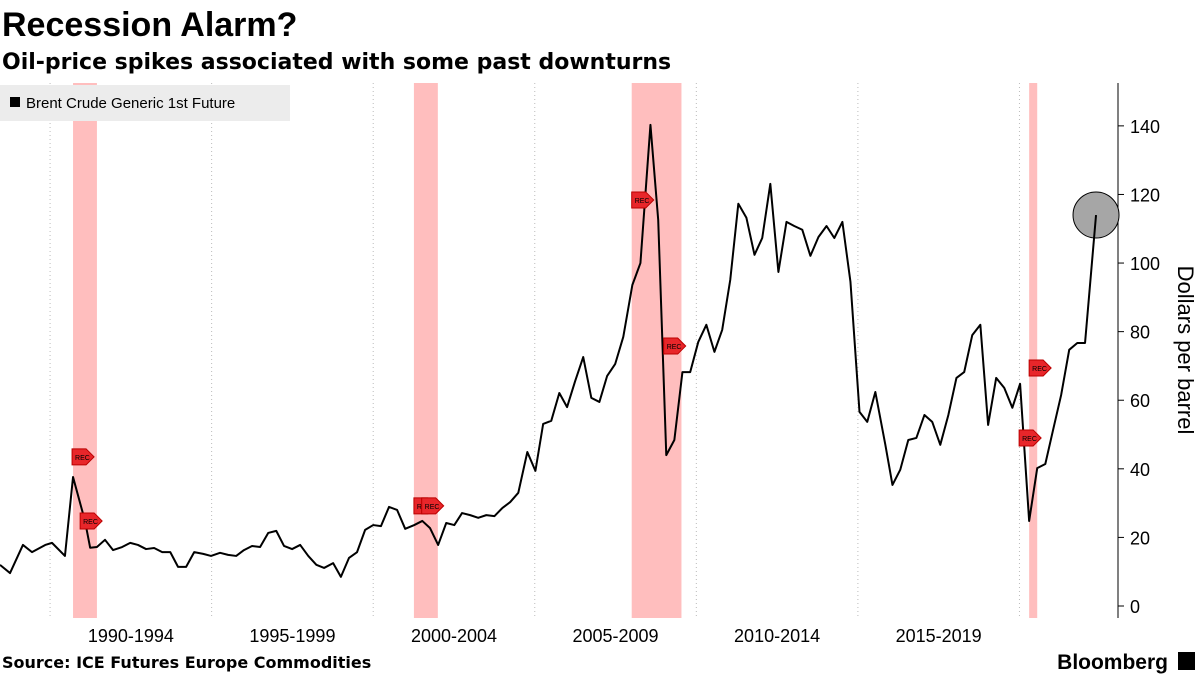 The image size is (1199, 676). What do you see at coordinates (1145, 264) in the screenshot?
I see `y-tick-label: 100` at bounding box center [1145, 264].